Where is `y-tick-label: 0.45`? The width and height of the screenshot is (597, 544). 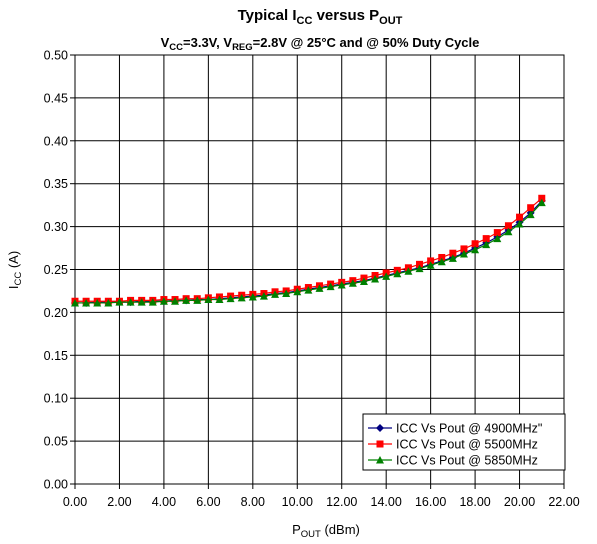 y-tick-label: 0.45 is located at coordinates (56, 98).